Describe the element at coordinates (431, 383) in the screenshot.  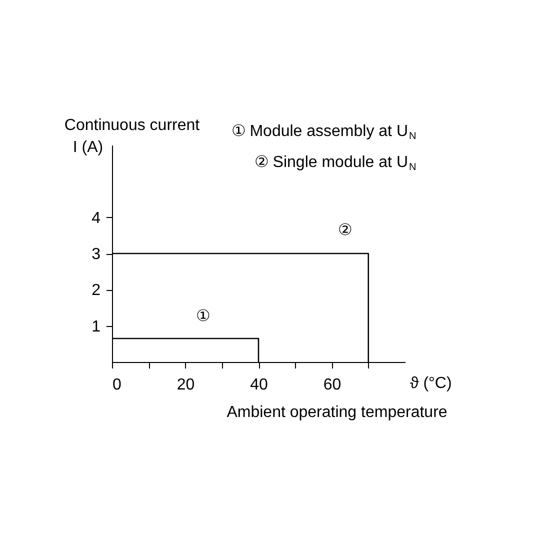
I see `text: ϑ (°C)` at that location.